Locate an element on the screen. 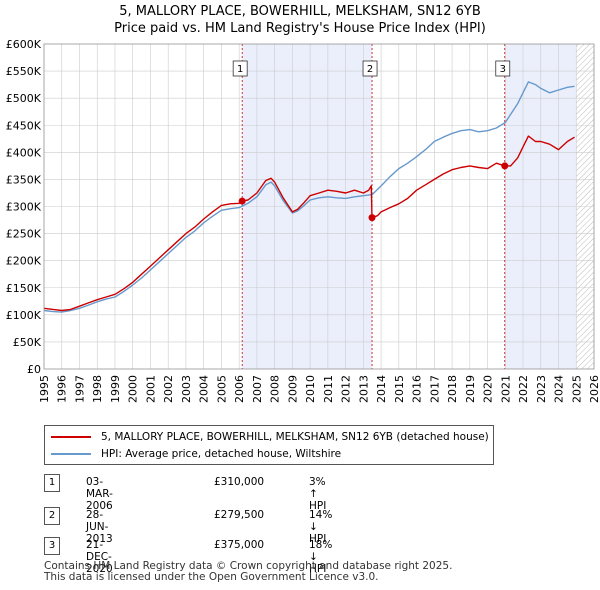 This screenshot has width=600, height=590. x-tick-label: 1999 is located at coordinates (115, 389).